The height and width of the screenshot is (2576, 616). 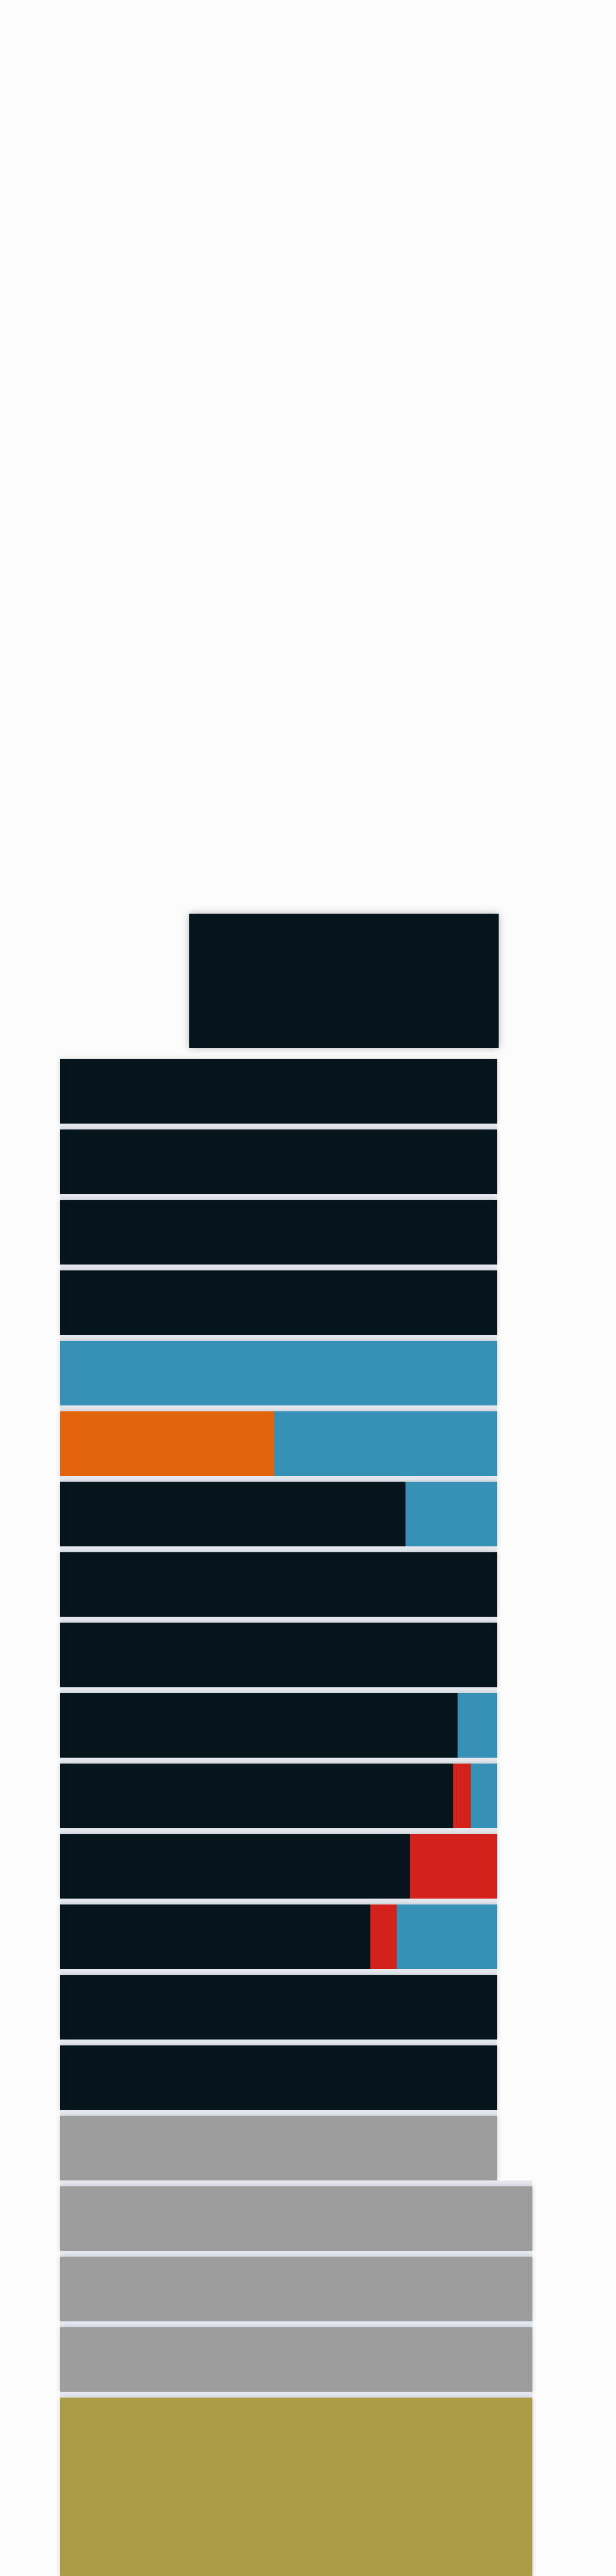 What do you see at coordinates (344, 981) in the screenshot?
I see `top-block` at bounding box center [344, 981].